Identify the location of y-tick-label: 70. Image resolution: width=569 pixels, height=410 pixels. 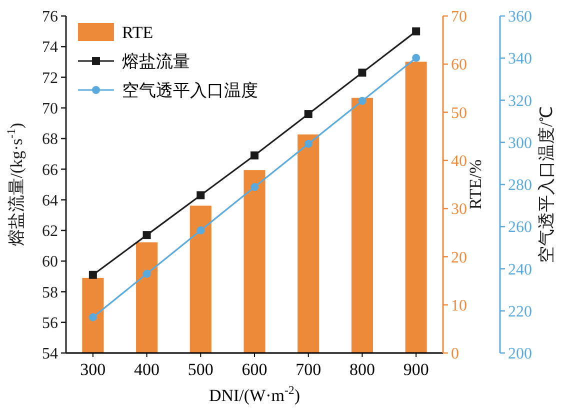
(50, 109).